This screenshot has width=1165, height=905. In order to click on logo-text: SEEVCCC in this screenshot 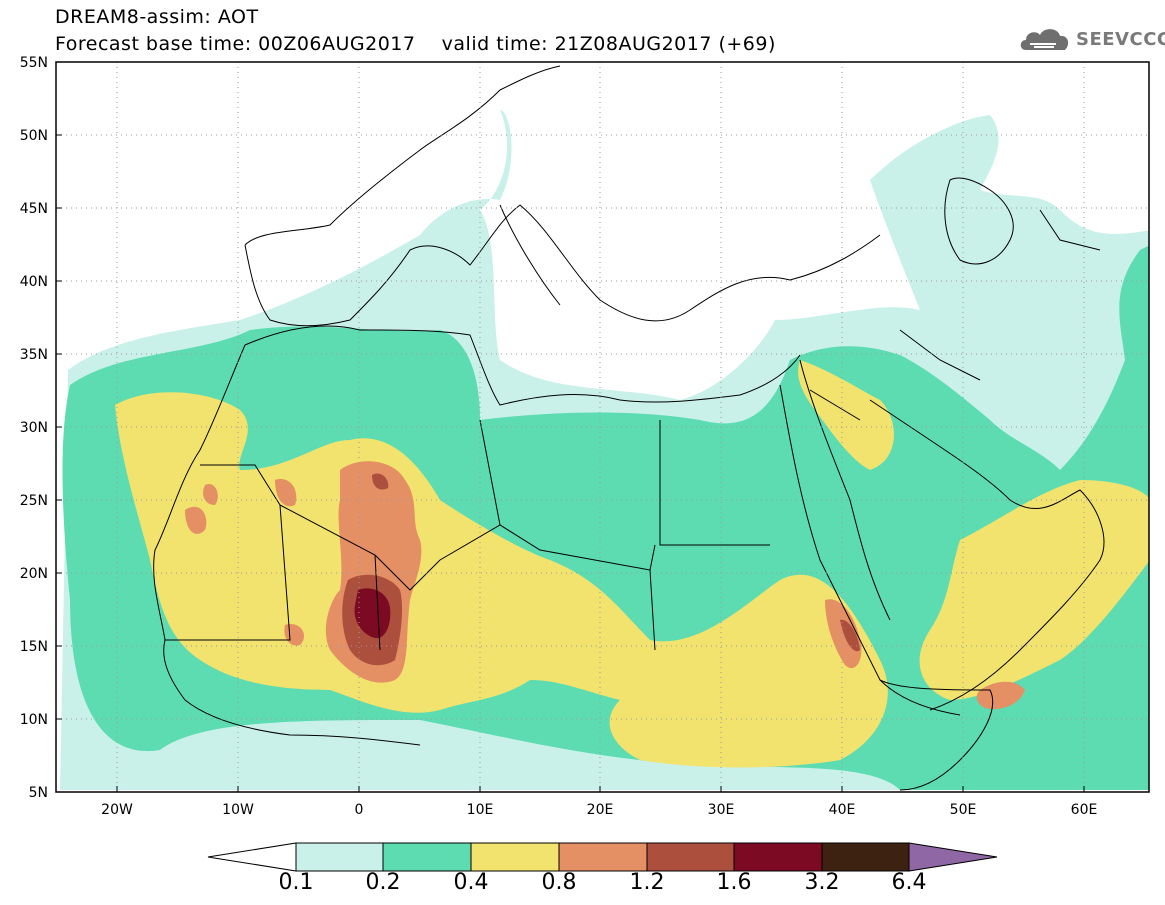, I will do `click(1120, 39)`.